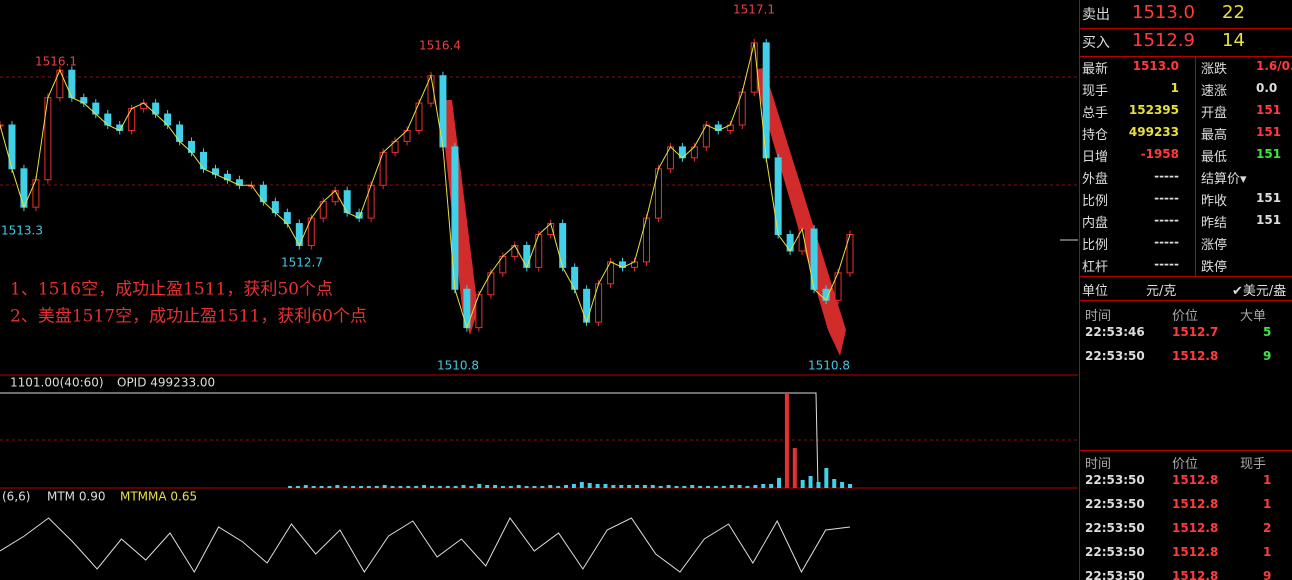  I want to click on row-label: 跌停, so click(1214, 267).